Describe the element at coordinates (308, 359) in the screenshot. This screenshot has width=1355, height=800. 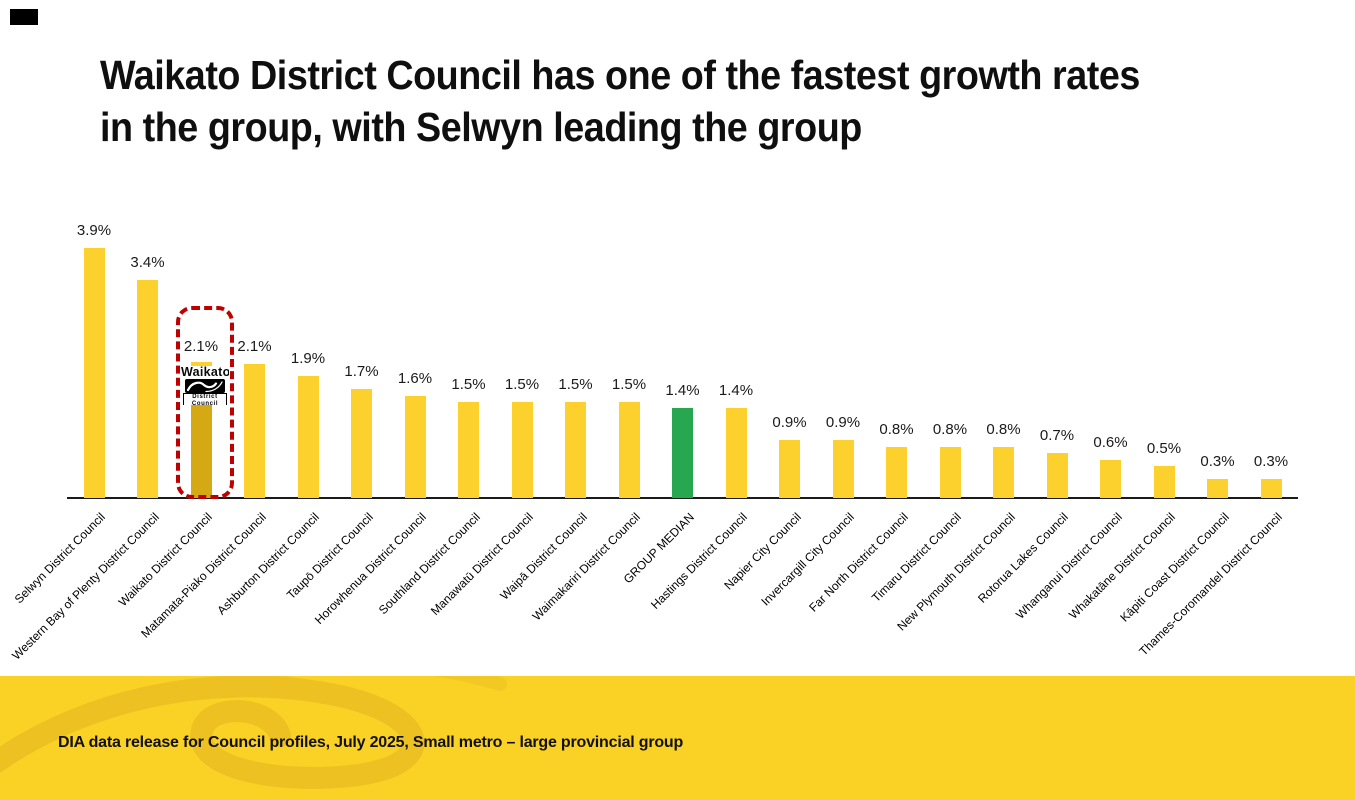
I see `bar-value-label: 1.9%` at that location.